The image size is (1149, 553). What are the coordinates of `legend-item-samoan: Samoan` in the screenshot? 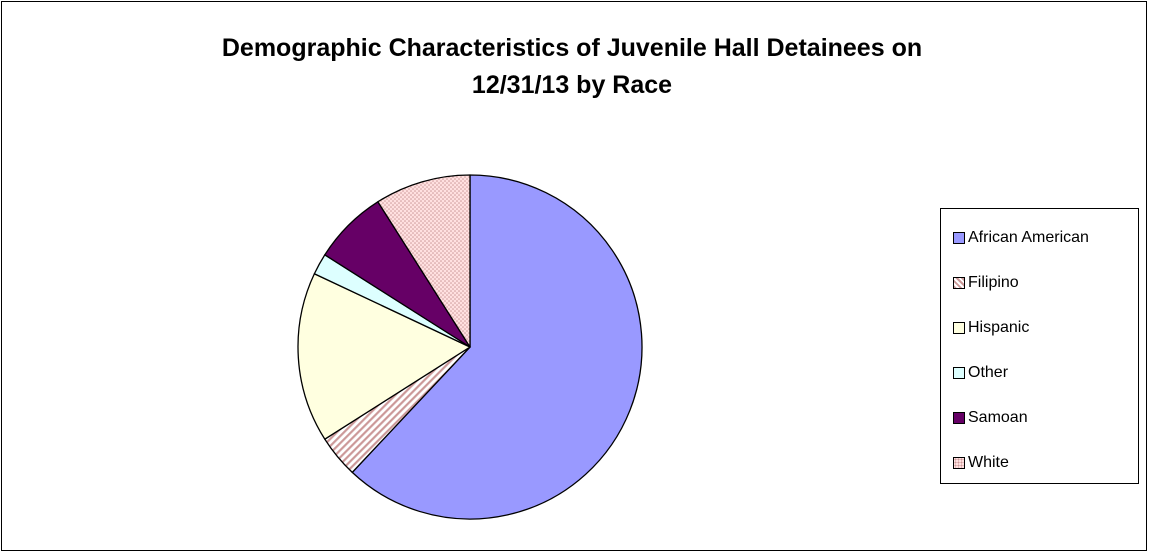 It's located at (990, 418).